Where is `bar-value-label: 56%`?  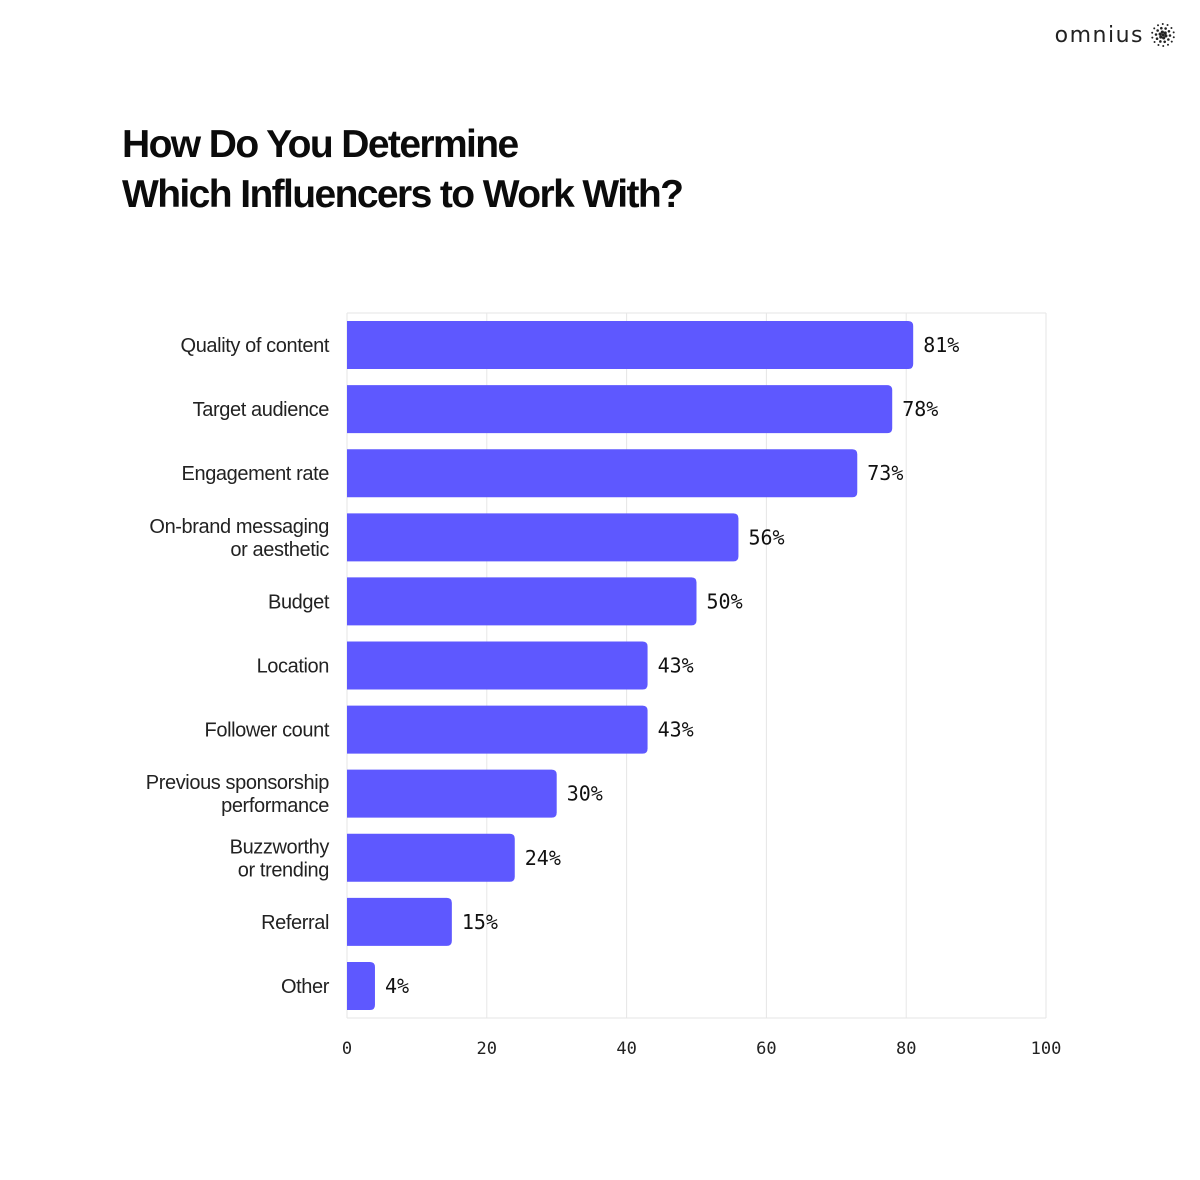 bar-value-label: 56% is located at coordinates (766, 537).